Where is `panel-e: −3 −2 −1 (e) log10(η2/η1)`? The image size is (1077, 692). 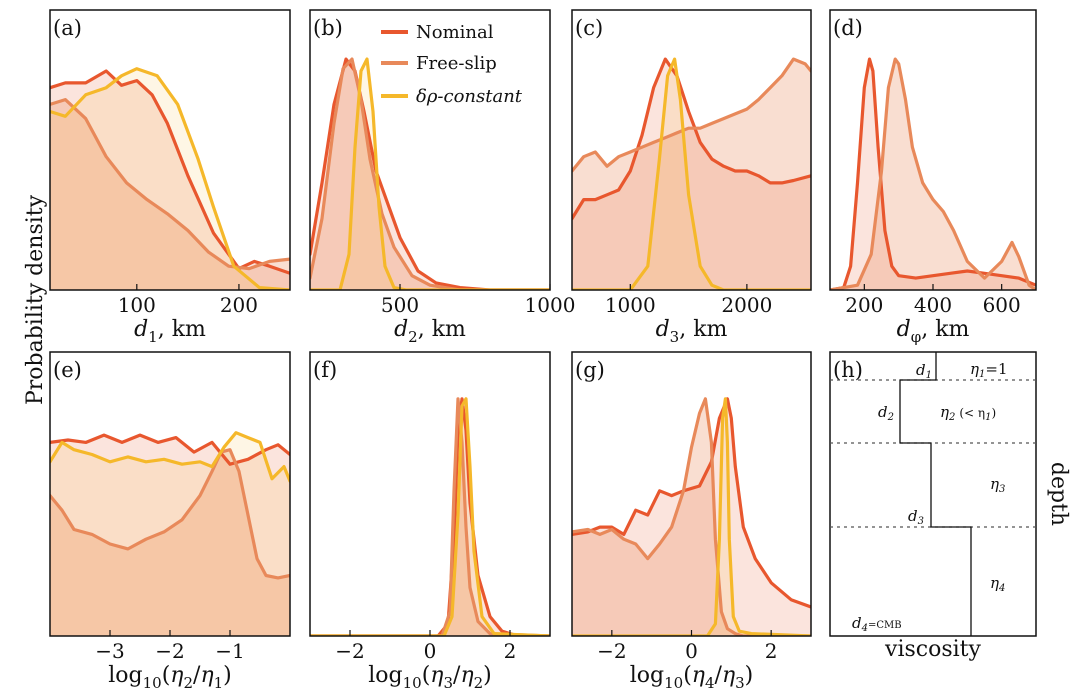 panel-e: −3 −2 −1 (e) log10(η2/η1) is located at coordinates (170, 521).